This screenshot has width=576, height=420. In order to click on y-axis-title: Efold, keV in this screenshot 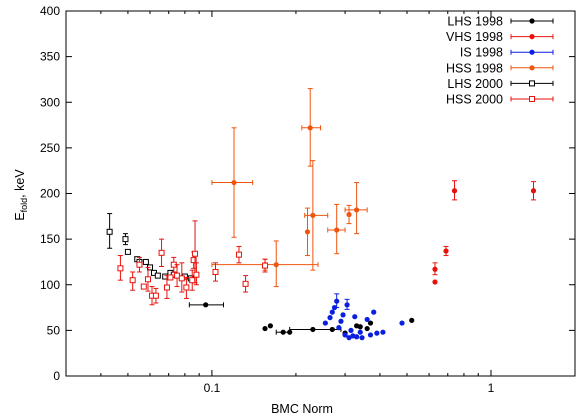, I will do `click(21, 195)`.